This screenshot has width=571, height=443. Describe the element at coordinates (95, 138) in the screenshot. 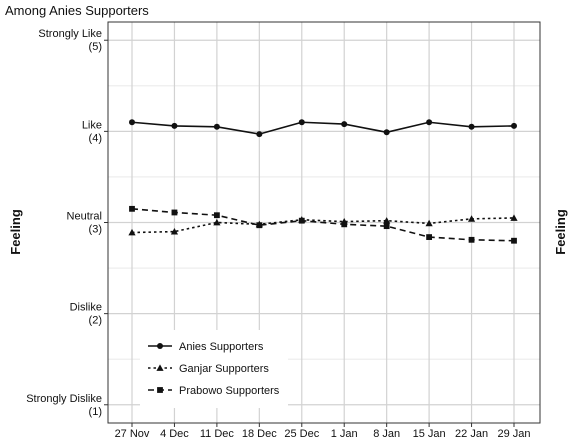

I see `y-tick-sublabel: (4)` at that location.